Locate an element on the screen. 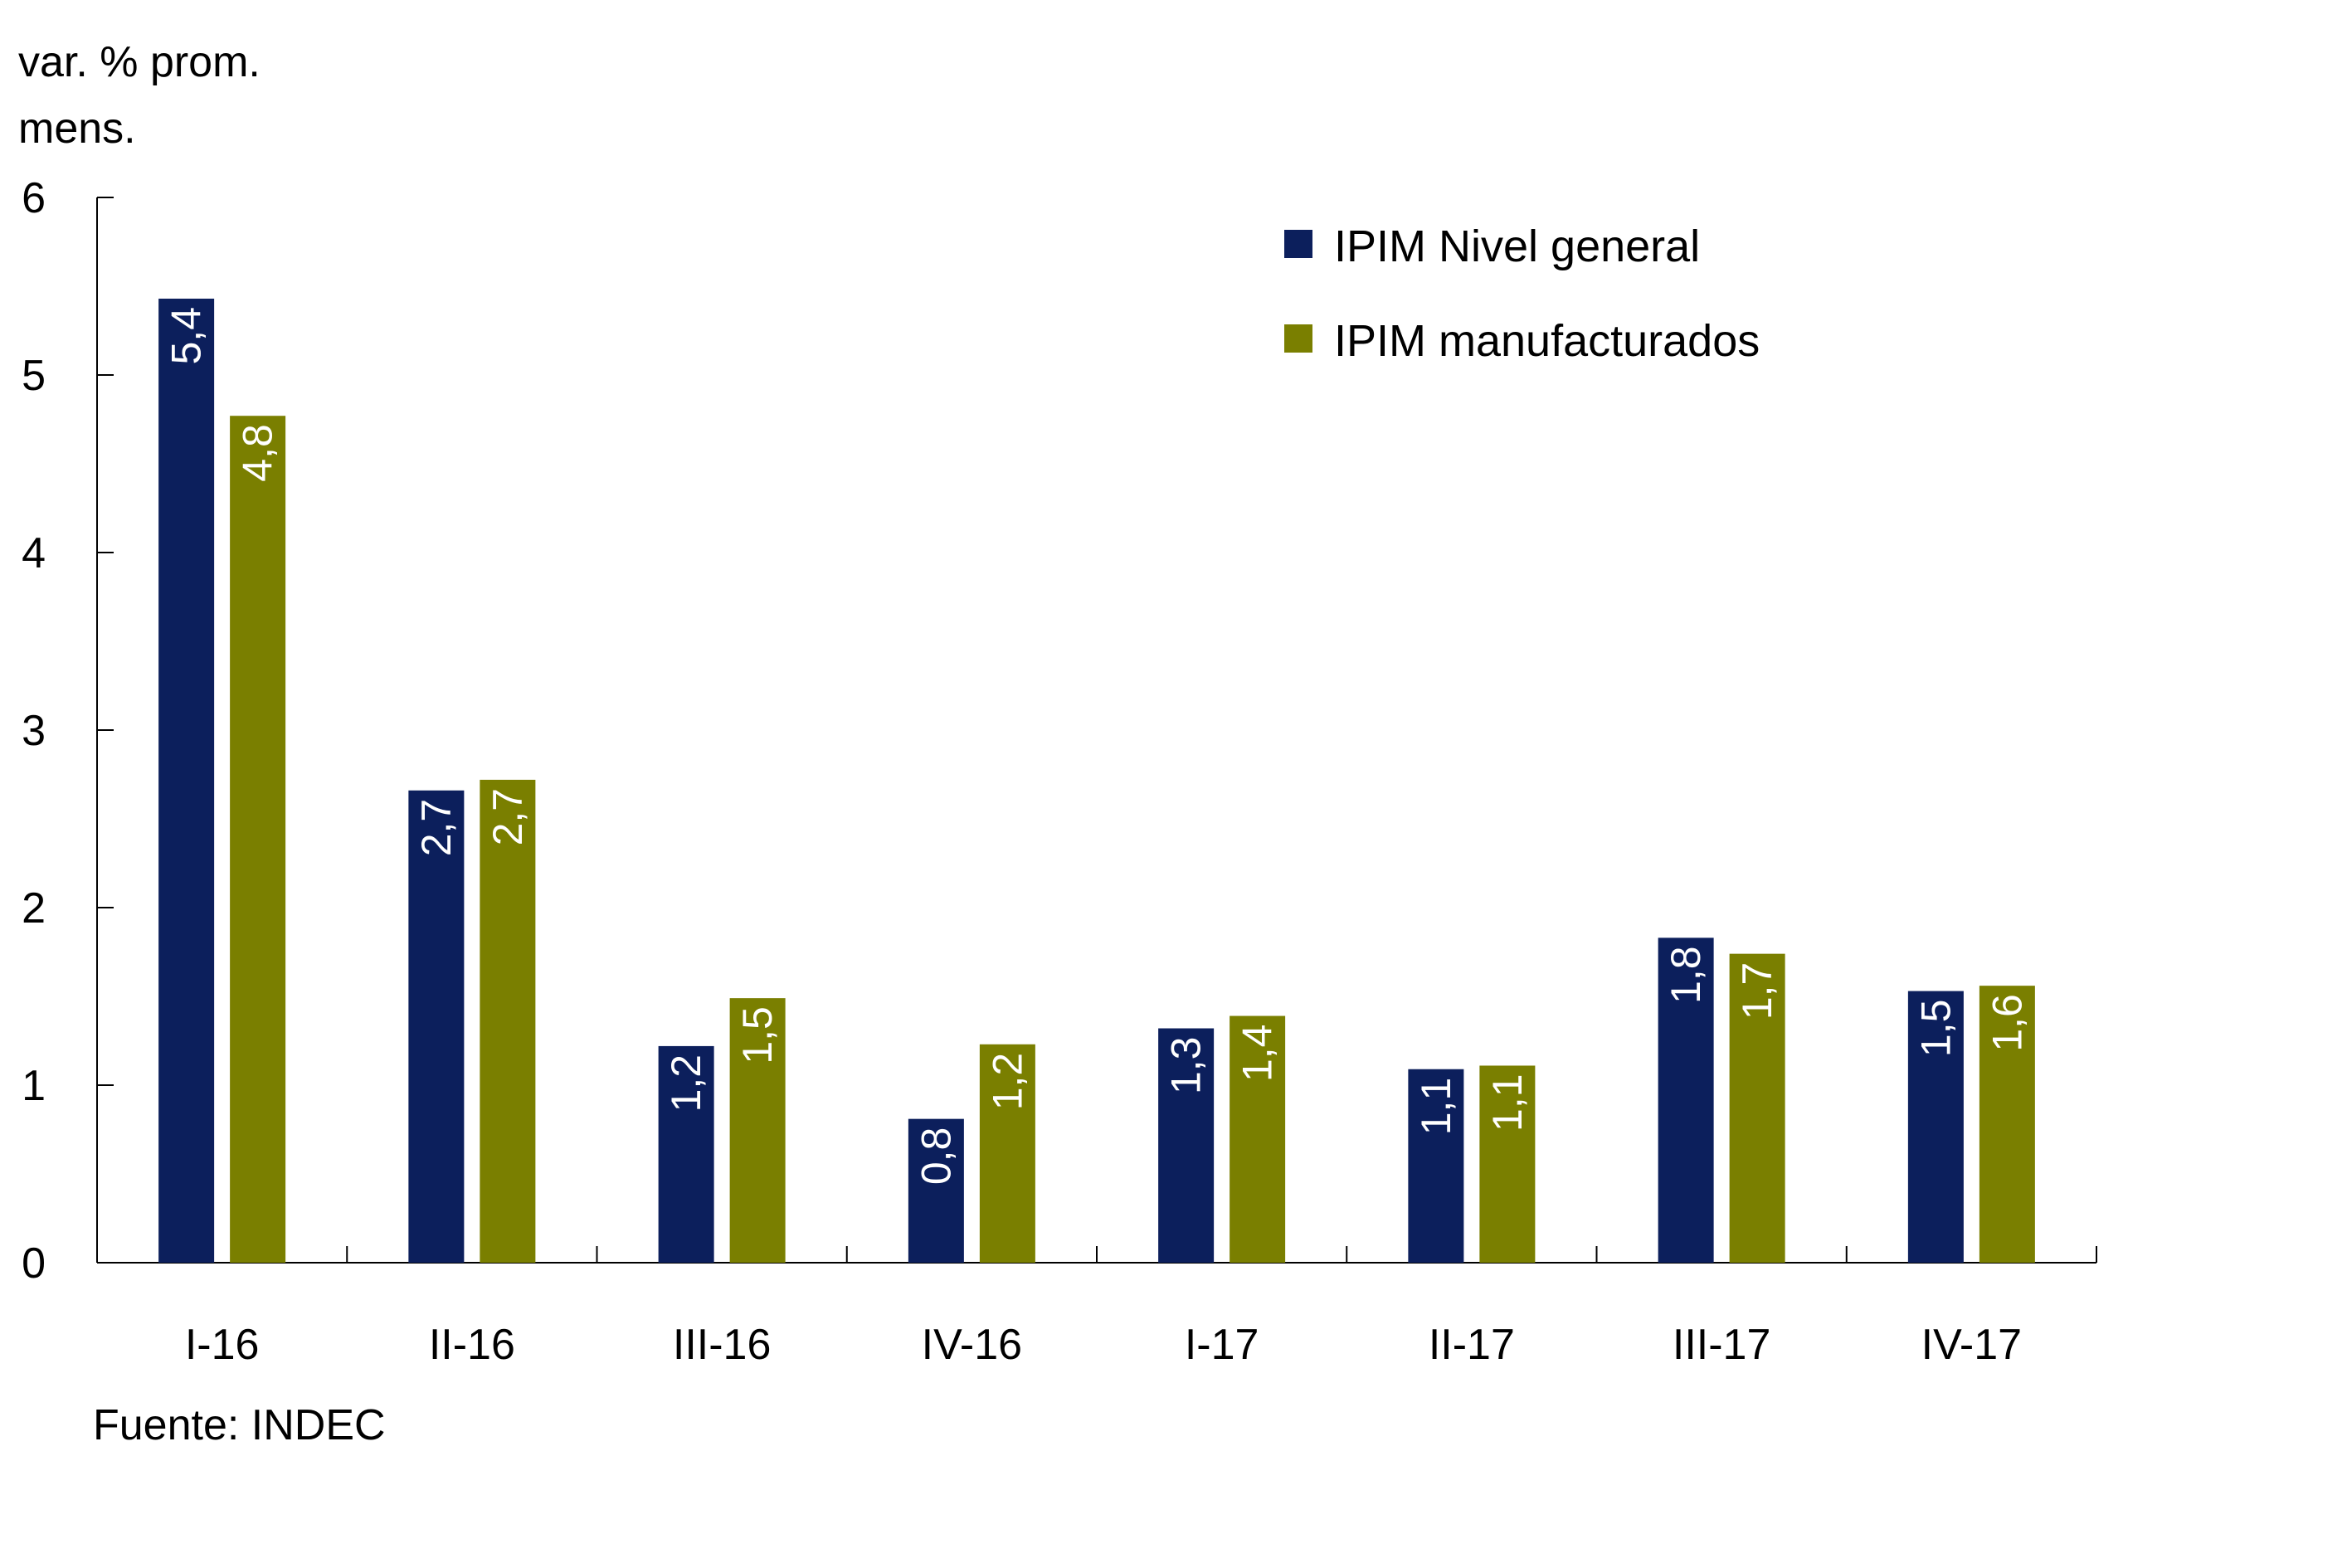  bar-value-label: 1,7 is located at coordinates (1757, 991).